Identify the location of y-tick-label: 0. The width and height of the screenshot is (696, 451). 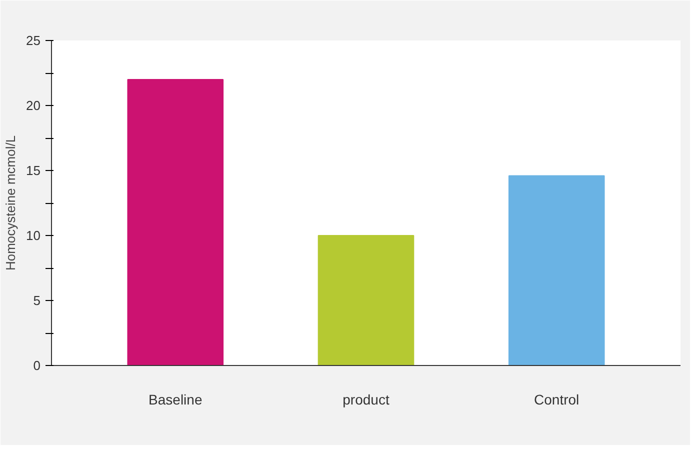
(37, 365).